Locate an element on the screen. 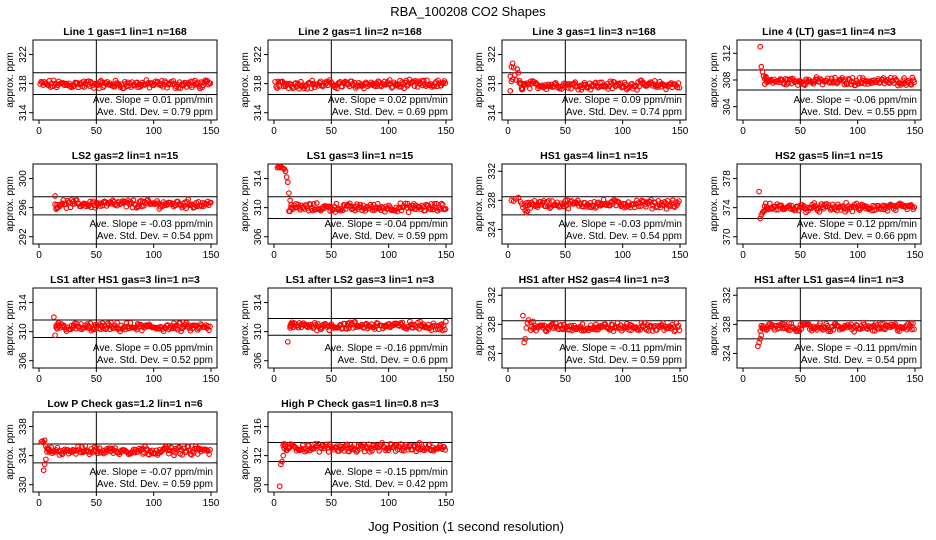 Image resolution: width=936 pixels, height=540 pixels. y-tick-label: 318 is located at coordinates (492, 83).